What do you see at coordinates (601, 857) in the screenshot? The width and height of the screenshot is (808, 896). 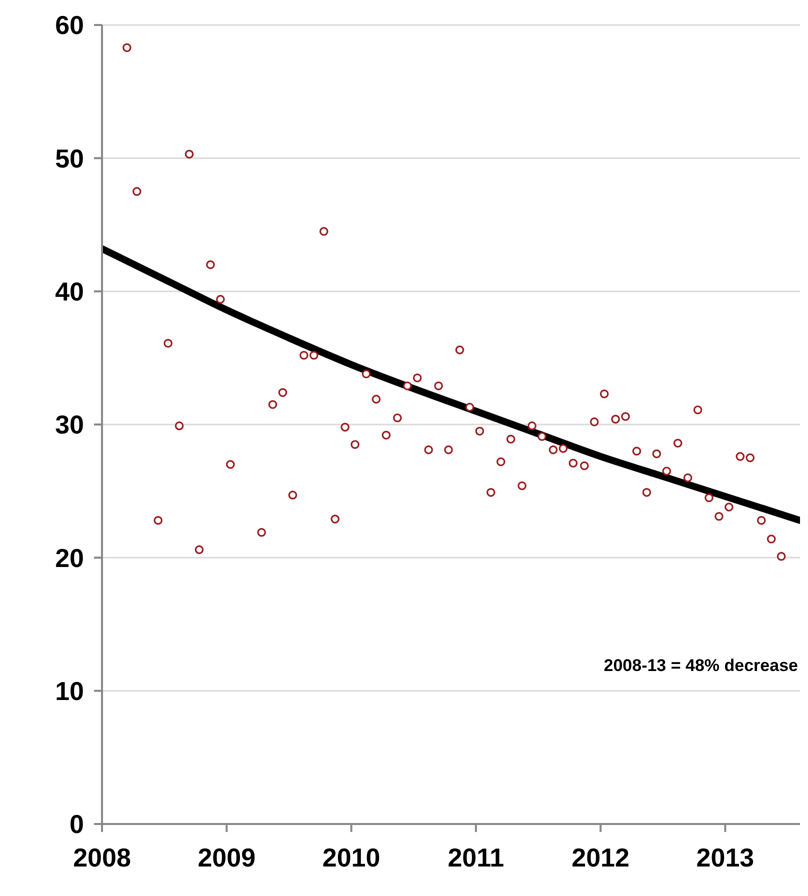 I see `x-tick-label: 2012` at bounding box center [601, 857].